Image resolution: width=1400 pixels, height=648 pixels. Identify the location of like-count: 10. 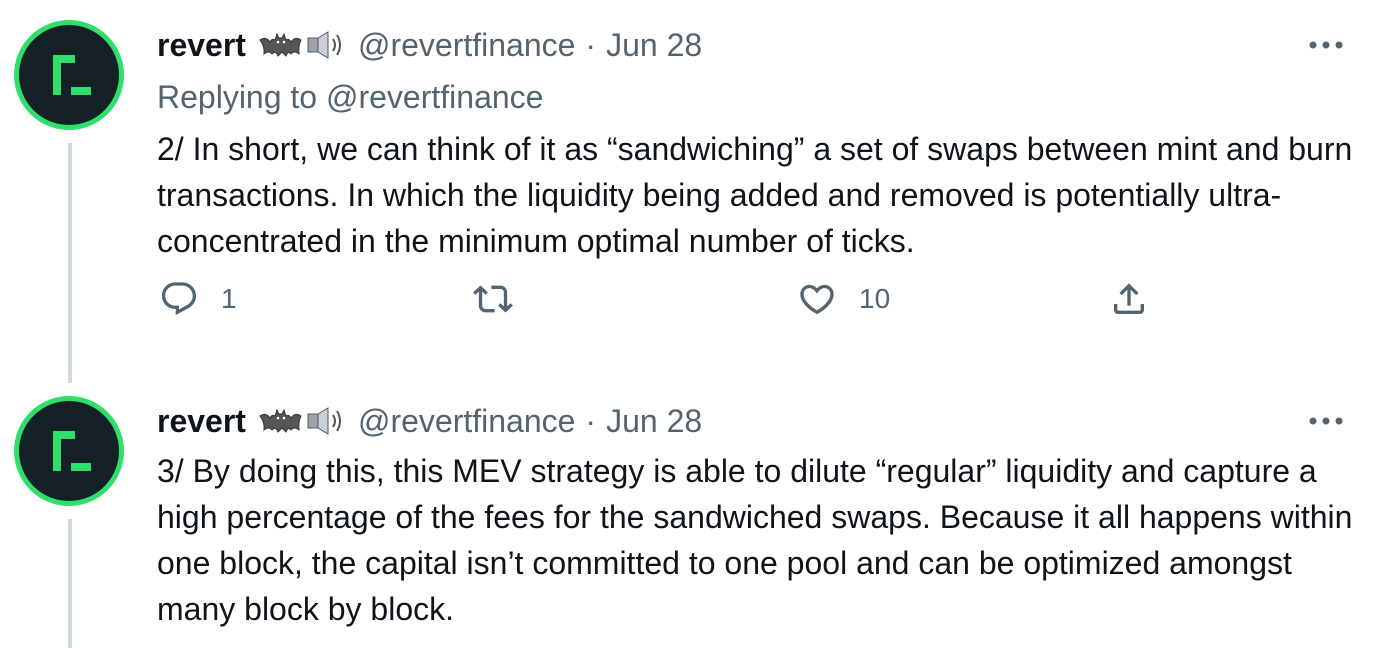
(875, 298).